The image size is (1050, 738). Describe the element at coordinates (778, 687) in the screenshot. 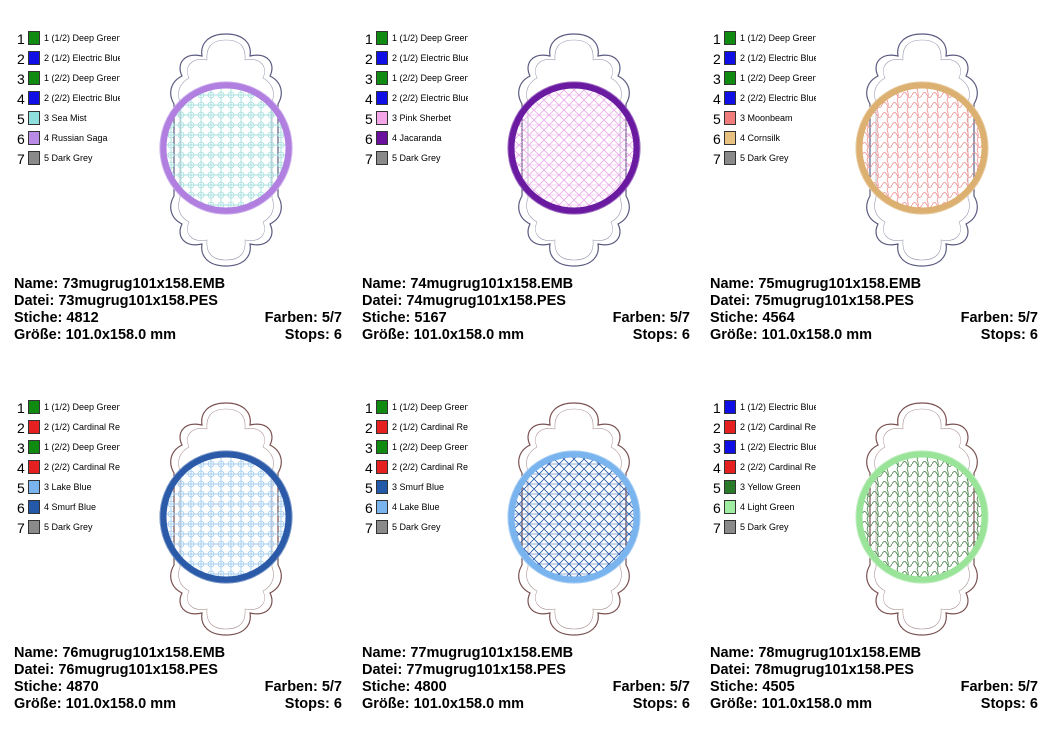

I see `field-value: 4505` at that location.